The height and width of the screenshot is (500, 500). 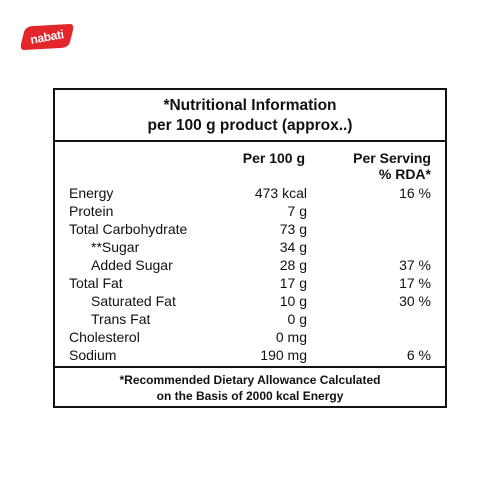 I want to click on nutrient-per100-value: 10 g, so click(x=293, y=301).